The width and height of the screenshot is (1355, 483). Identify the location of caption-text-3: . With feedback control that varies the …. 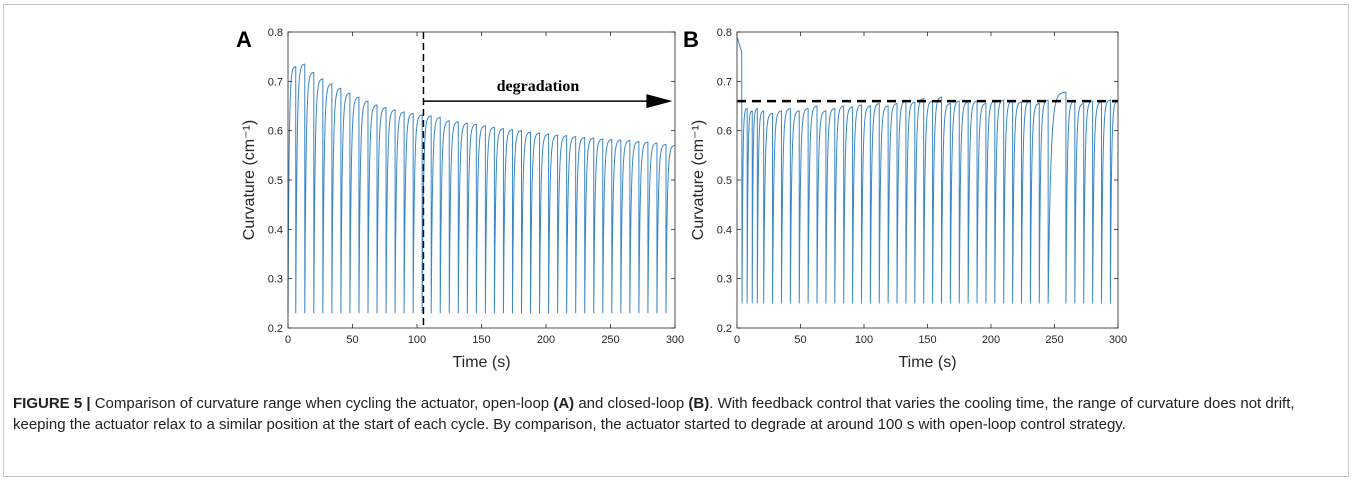
(654, 414).